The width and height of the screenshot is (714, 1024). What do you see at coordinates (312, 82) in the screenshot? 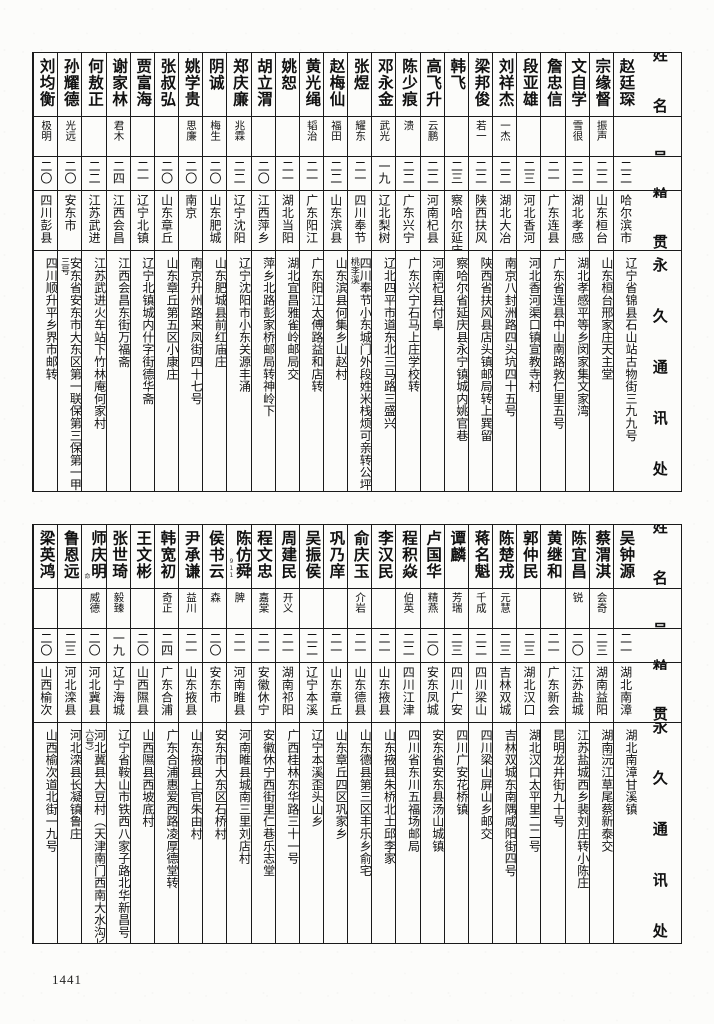
I see `name-wrap: 黄光绳` at bounding box center [312, 82].